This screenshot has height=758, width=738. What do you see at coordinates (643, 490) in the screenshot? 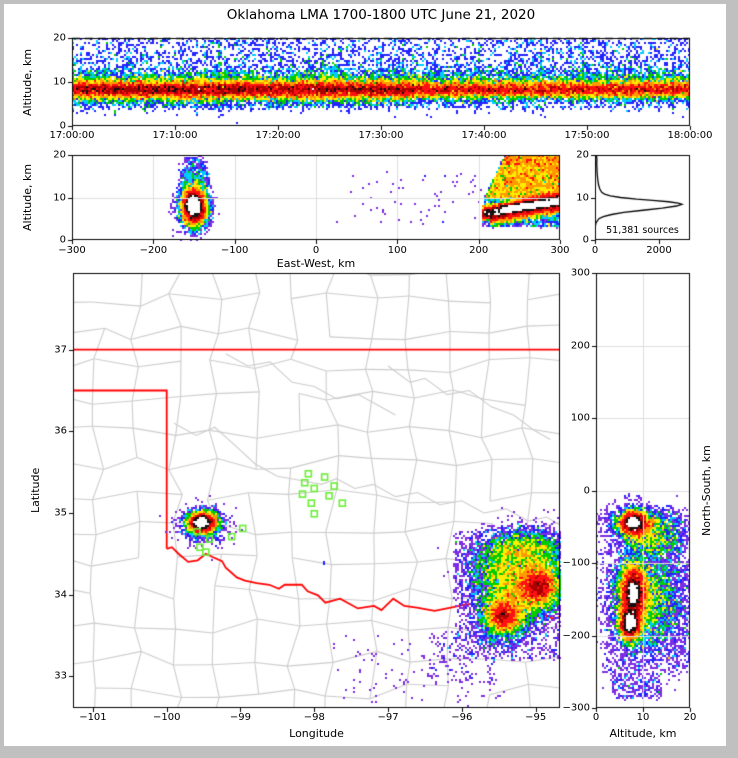
I see `panel-north-south-altitude` at bounding box center [643, 490].